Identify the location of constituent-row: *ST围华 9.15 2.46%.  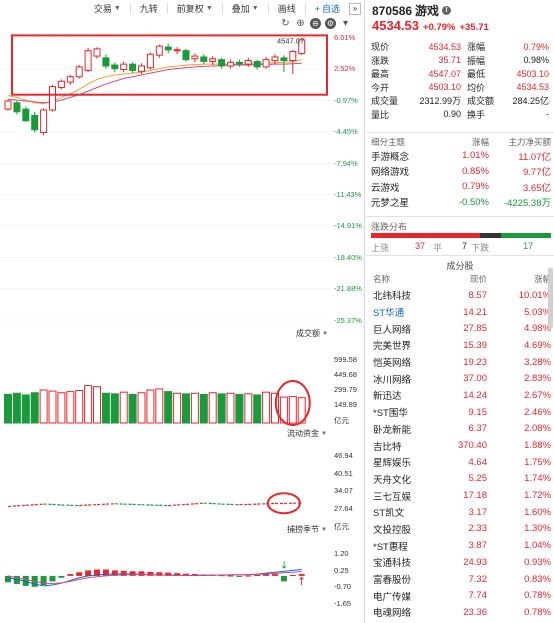
(462, 412).